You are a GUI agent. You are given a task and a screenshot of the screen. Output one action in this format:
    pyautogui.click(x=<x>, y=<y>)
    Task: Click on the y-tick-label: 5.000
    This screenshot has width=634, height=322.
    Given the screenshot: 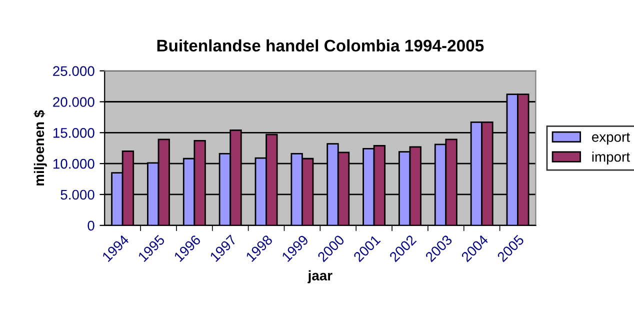 What is the action you would take?
    pyautogui.click(x=77, y=195)
    